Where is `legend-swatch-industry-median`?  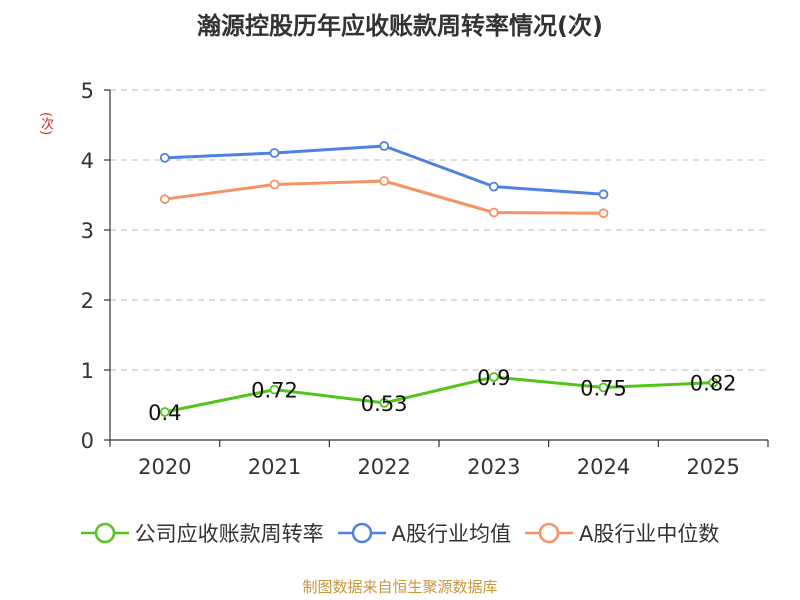 legend-swatch-industry-median is located at coordinates (549, 533).